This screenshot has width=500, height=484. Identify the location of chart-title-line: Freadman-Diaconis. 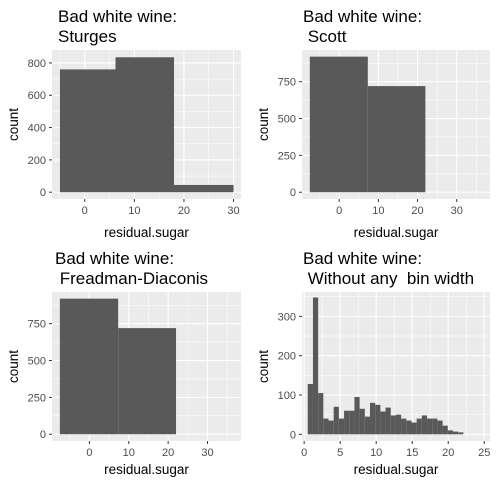
(131, 278).